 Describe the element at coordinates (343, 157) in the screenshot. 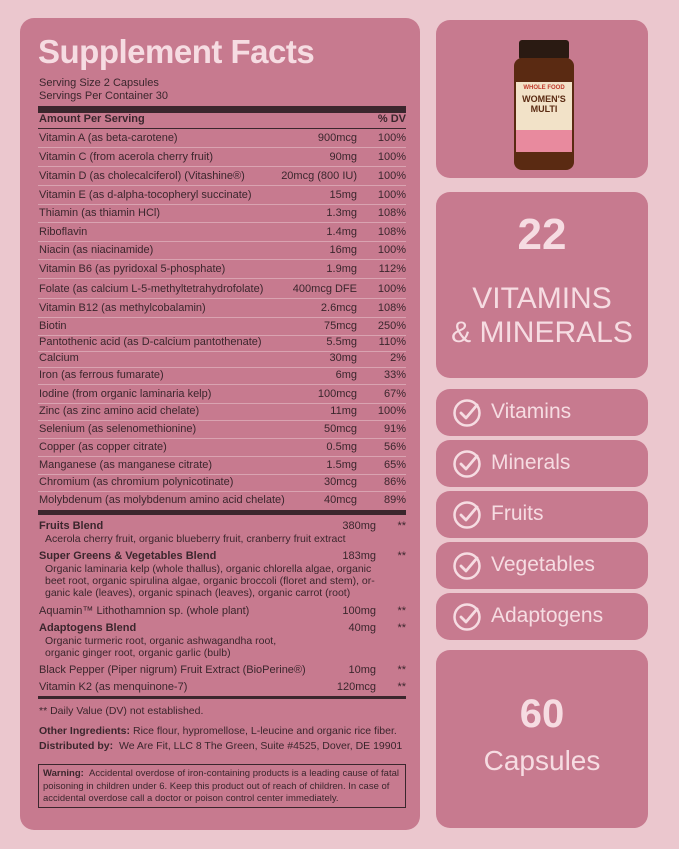

I see `nutrient-amount: 90mg` at that location.